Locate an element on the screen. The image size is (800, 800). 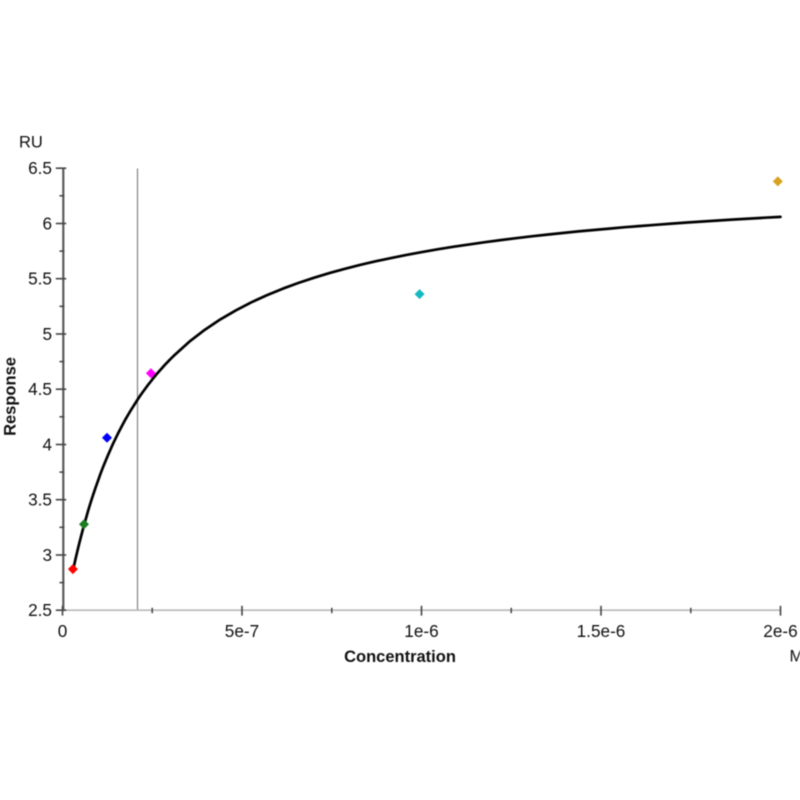
svg-text: Concentration is located at coordinates (400, 657).